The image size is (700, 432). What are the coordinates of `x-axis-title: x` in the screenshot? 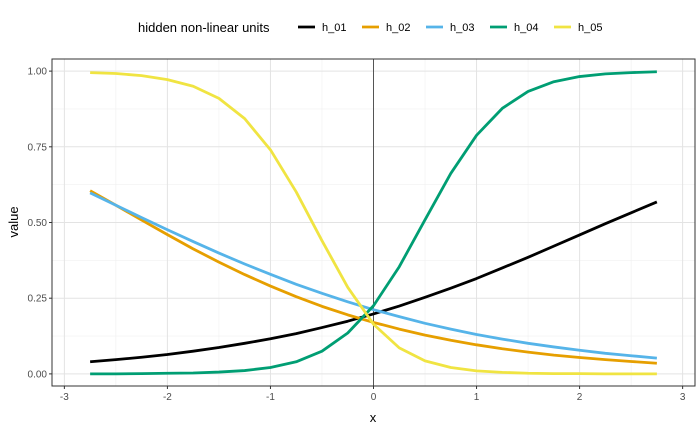 It's located at (373, 417).